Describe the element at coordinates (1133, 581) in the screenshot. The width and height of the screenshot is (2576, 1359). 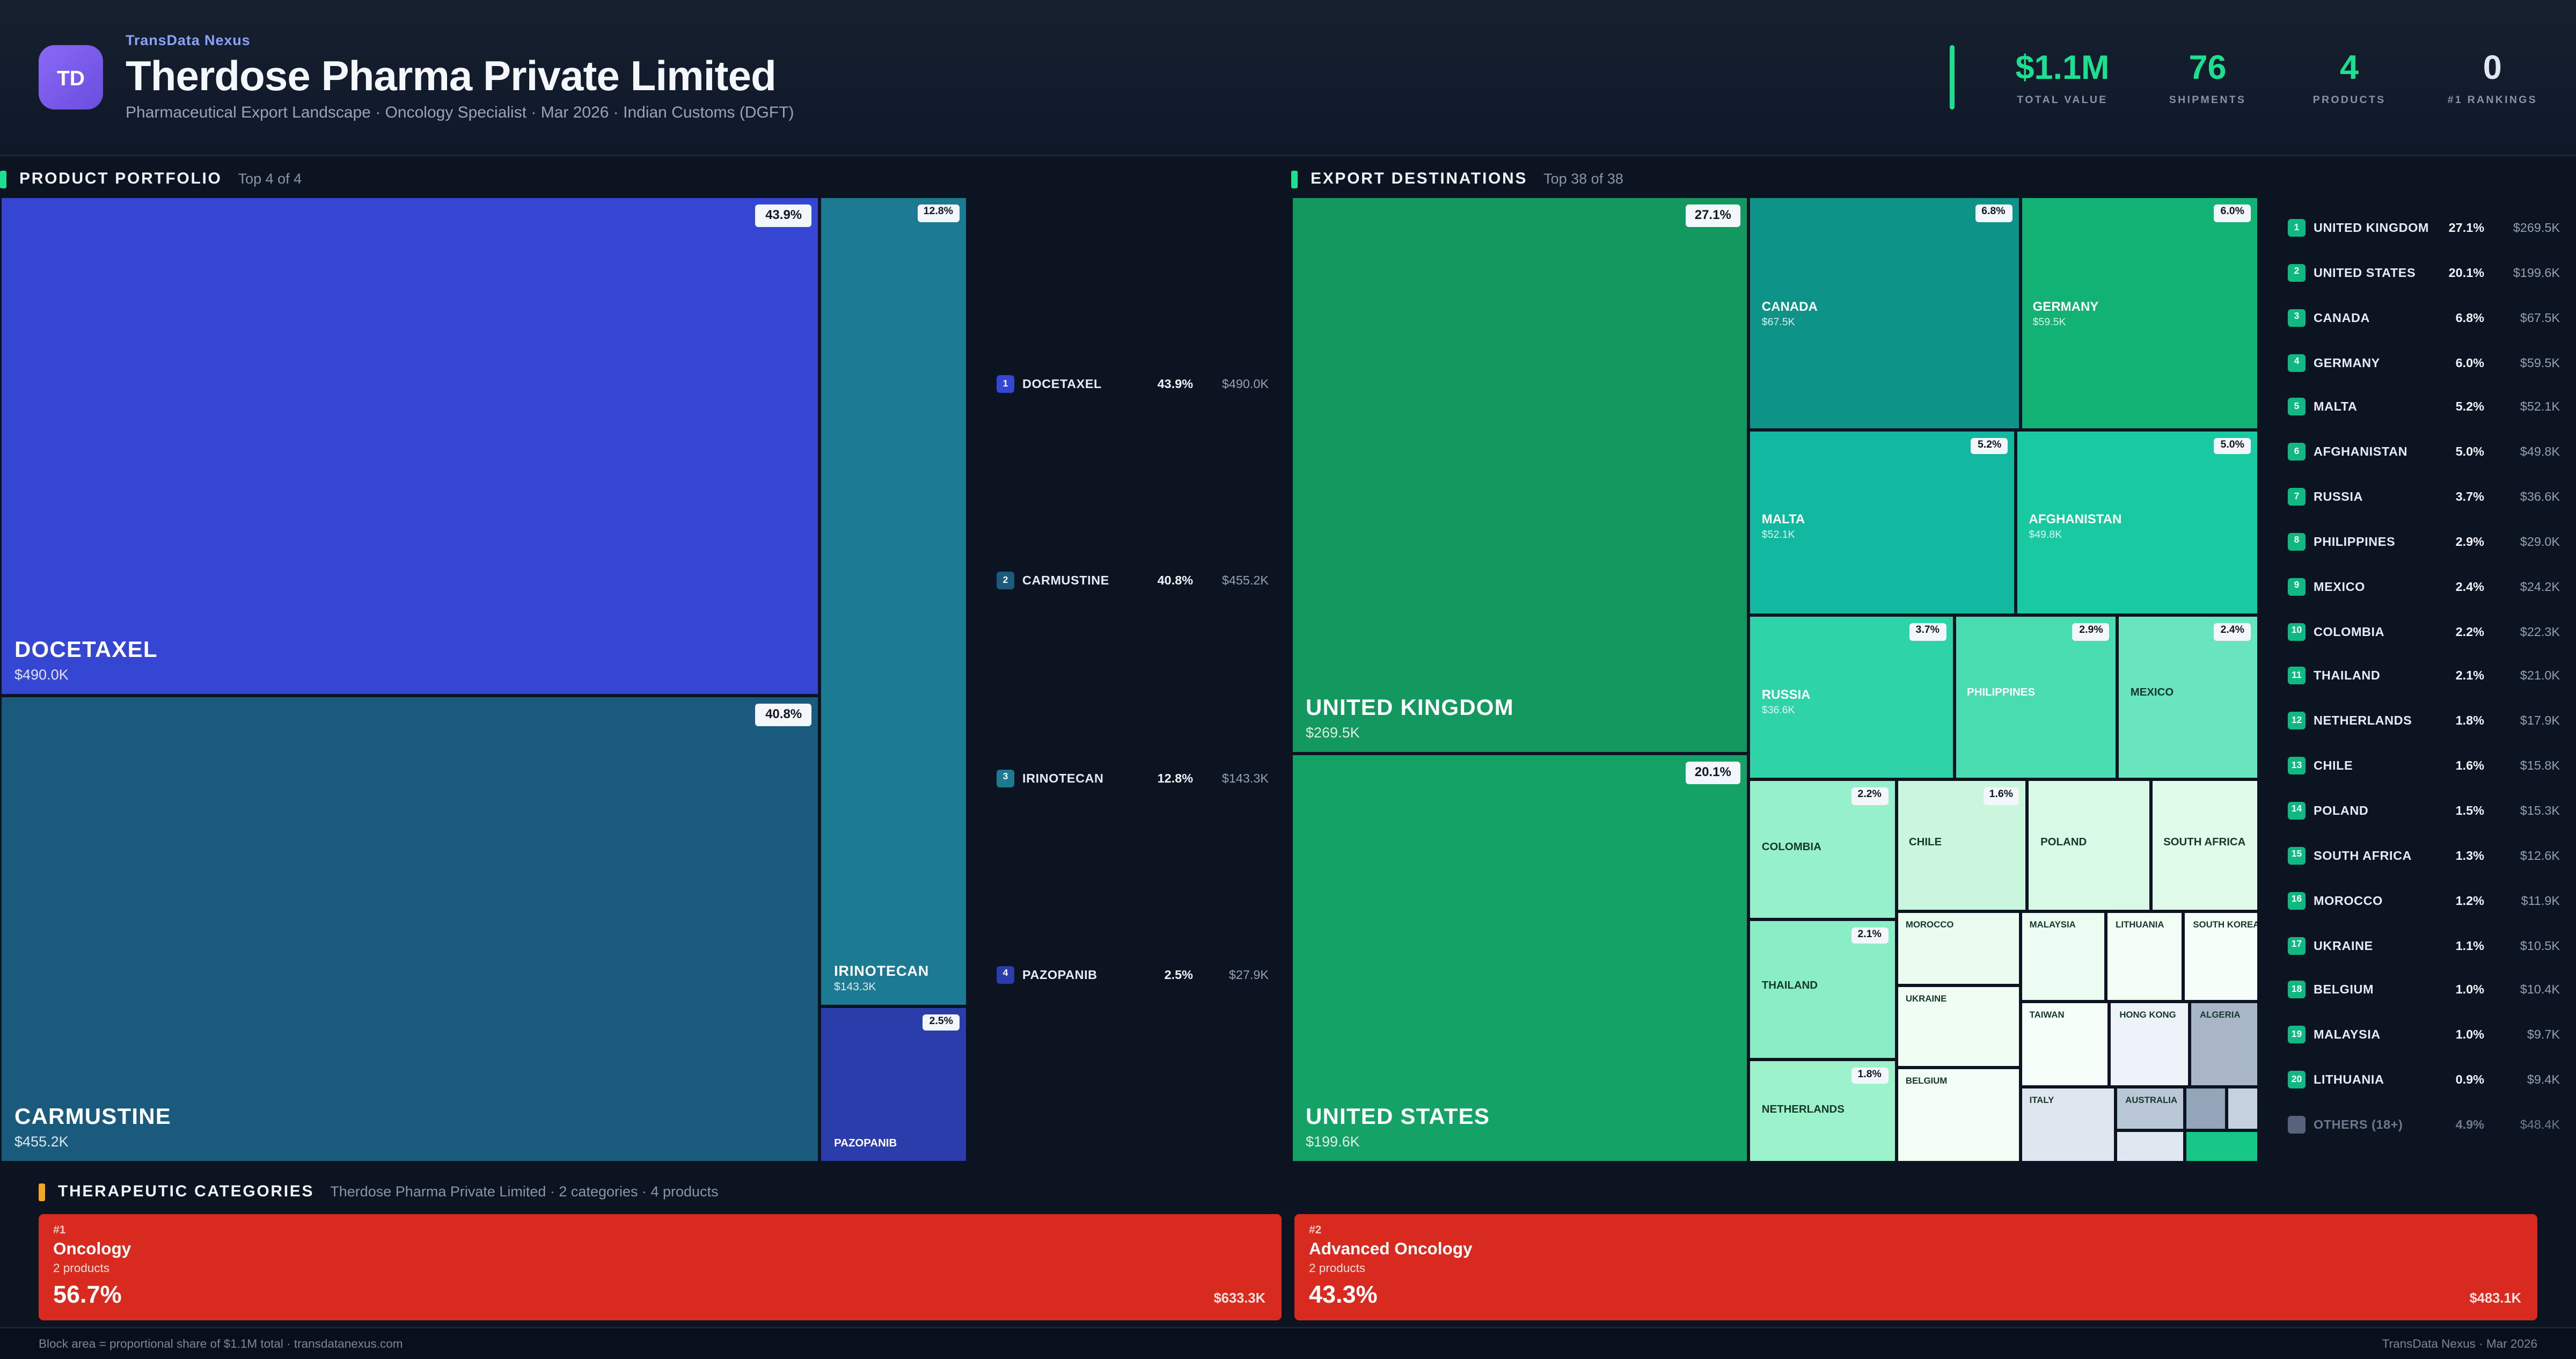
I see `legend-item-carmustine: 2 CARMUSTINE 40.8% $455.2K` at that location.